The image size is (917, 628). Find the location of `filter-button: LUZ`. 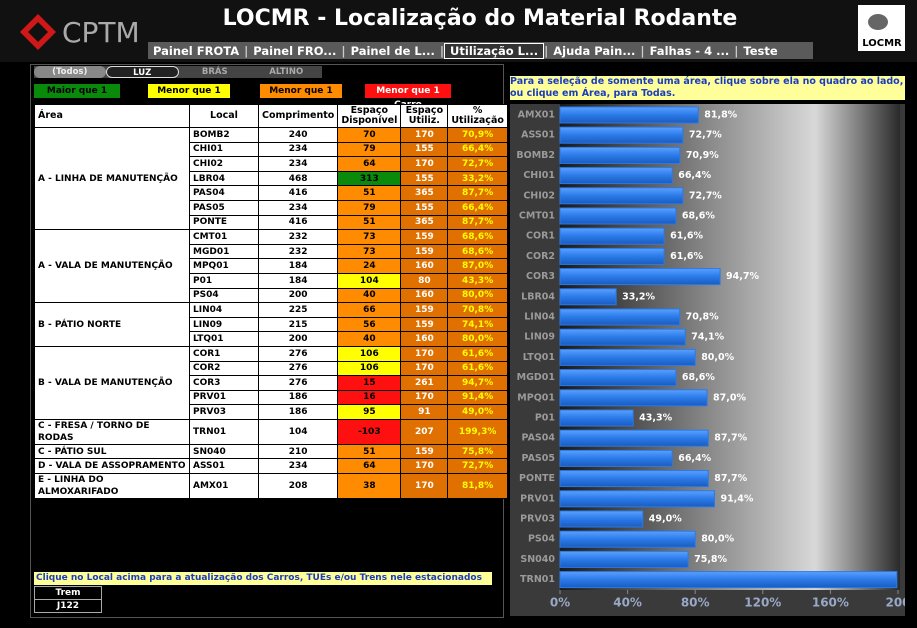

filter-button: LUZ is located at coordinates (142, 72).